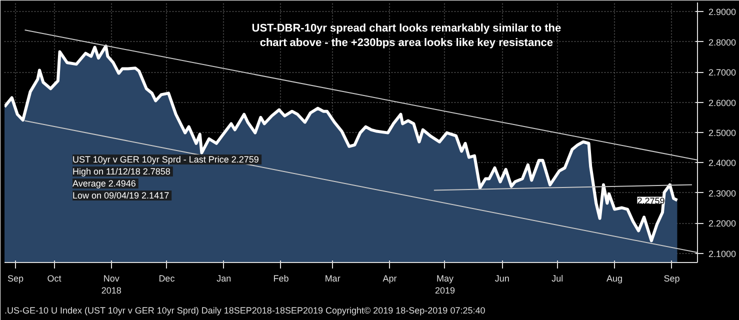 The width and height of the screenshot is (739, 320). I want to click on x-tick-label: Feb, so click(281, 279).